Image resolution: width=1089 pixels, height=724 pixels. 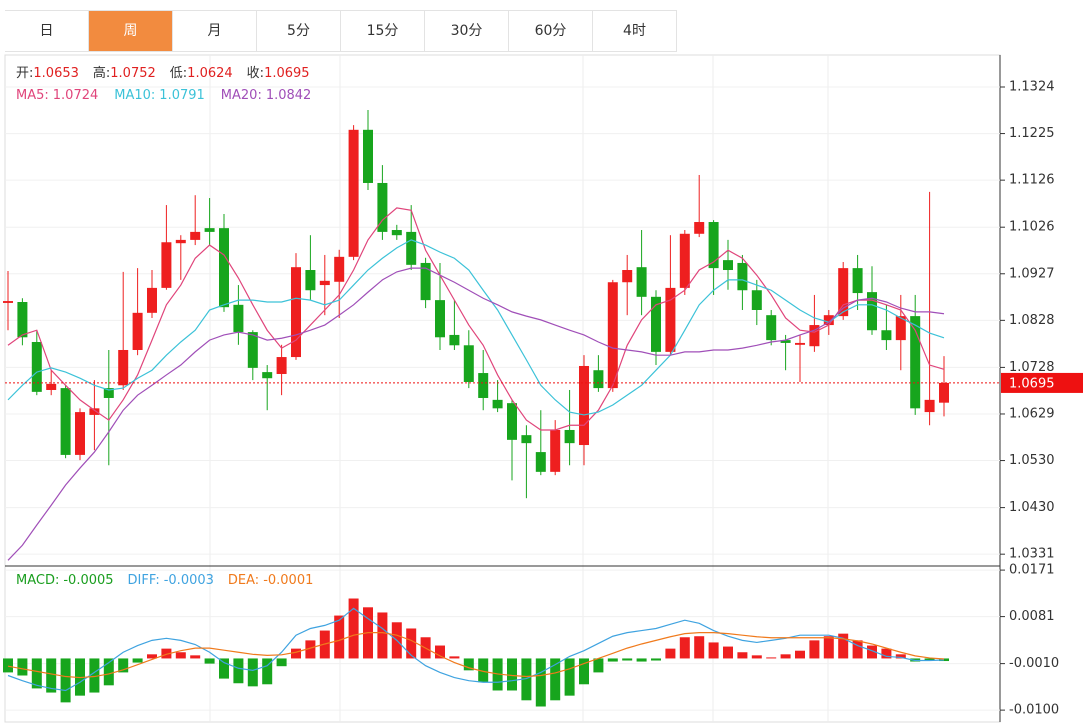 What do you see at coordinates (1034, 663) in the screenshot?
I see `y-tick-label: -0.0010` at bounding box center [1034, 663].